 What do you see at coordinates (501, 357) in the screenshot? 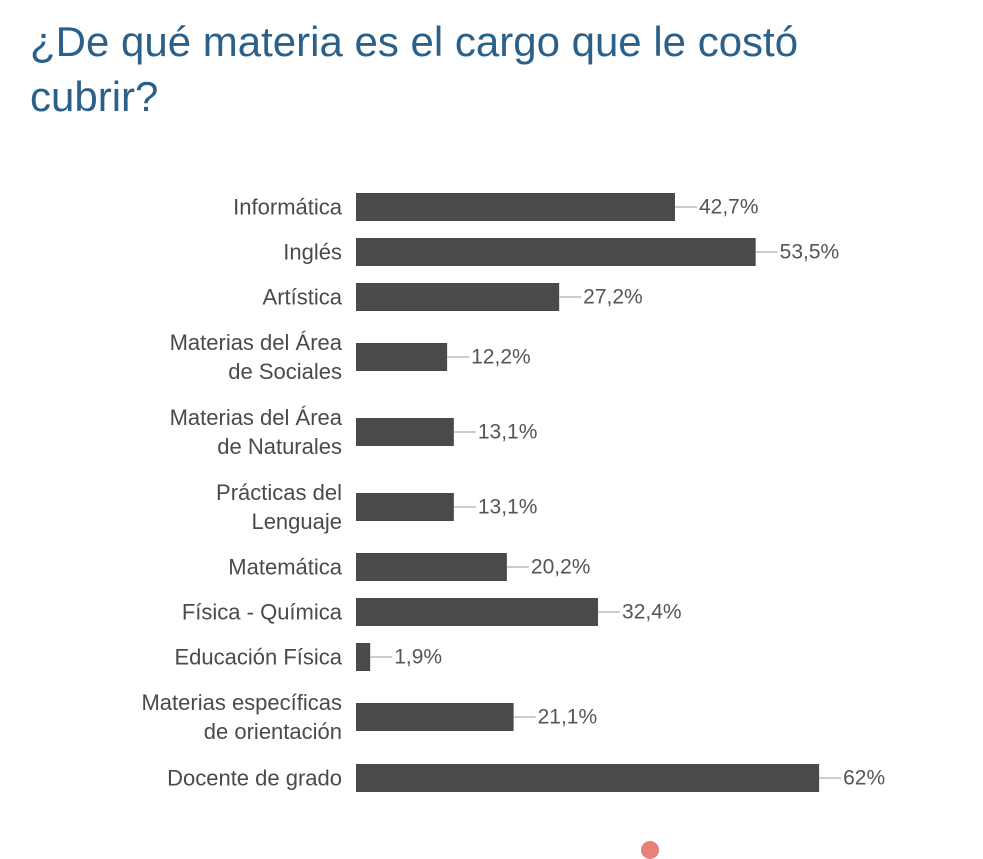
I see `value-label: 12,2%` at bounding box center [501, 357].